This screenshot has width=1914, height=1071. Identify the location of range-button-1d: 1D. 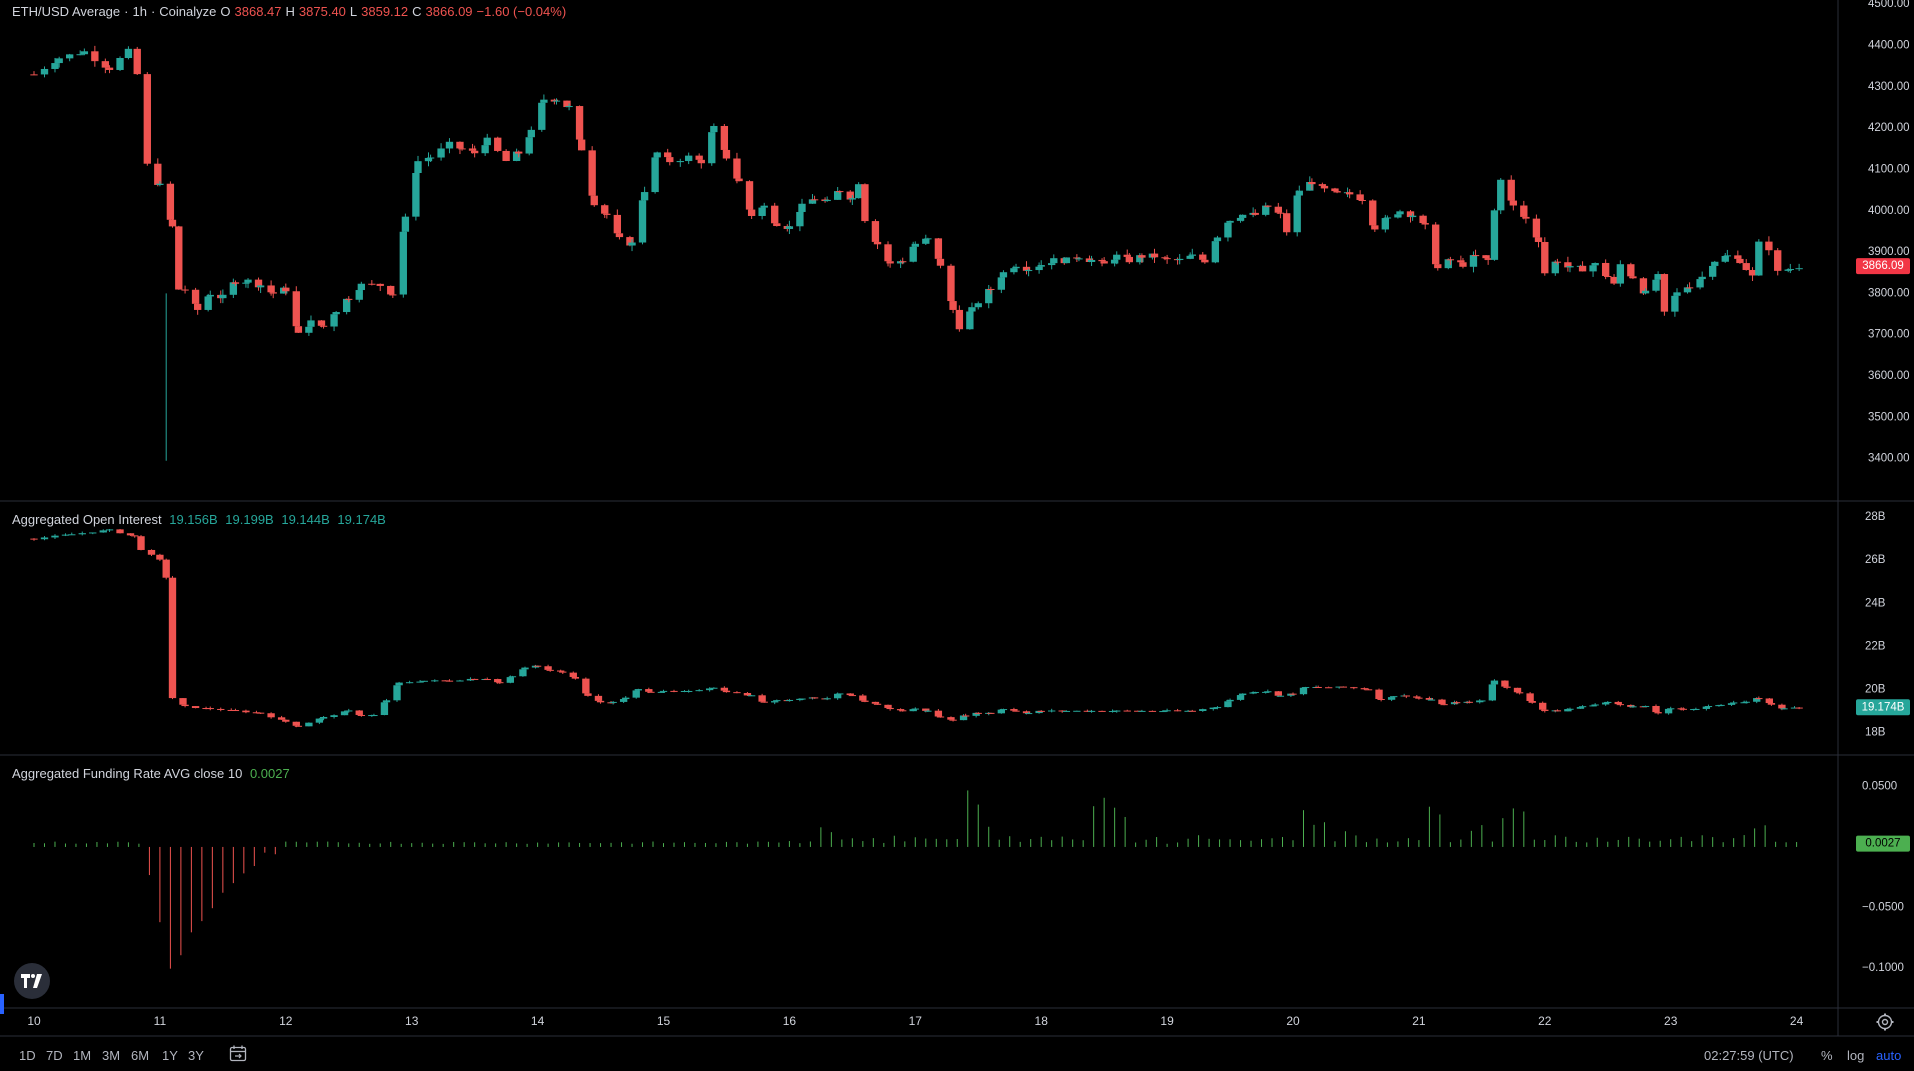
(27, 1055).